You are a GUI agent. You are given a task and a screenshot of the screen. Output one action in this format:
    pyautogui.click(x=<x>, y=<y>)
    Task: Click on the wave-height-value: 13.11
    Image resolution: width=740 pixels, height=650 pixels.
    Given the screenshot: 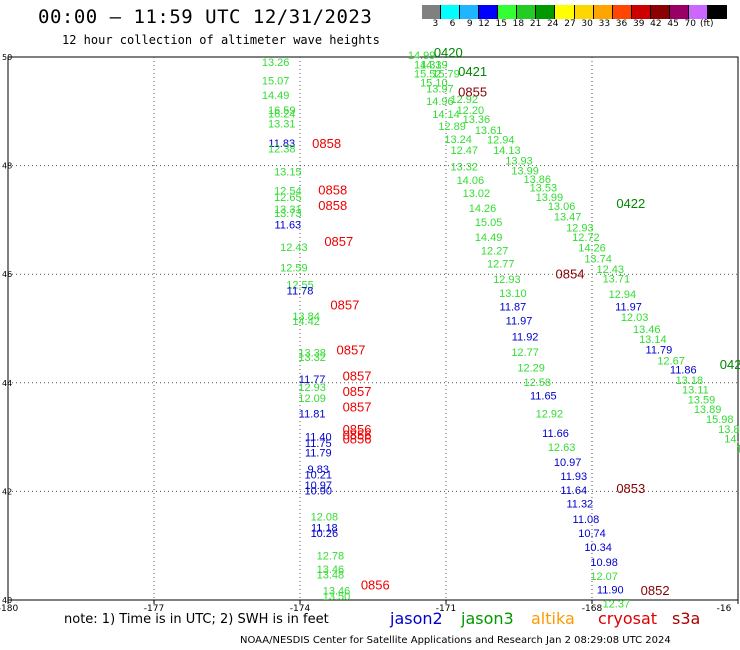 What is the action you would take?
    pyautogui.click(x=695, y=391)
    